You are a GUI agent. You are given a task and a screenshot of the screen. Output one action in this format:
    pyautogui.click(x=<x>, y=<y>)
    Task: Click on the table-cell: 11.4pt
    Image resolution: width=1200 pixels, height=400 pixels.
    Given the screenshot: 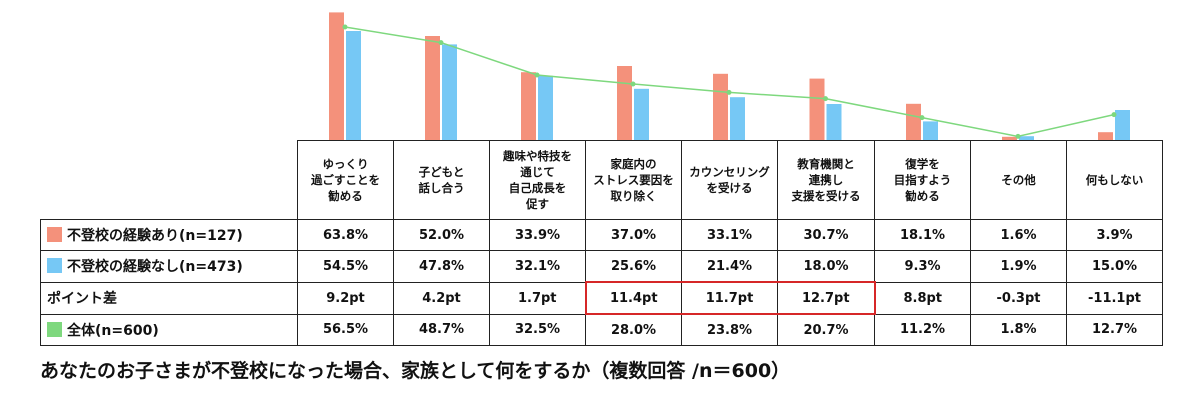 What is the action you would take?
    pyautogui.click(x=633, y=298)
    